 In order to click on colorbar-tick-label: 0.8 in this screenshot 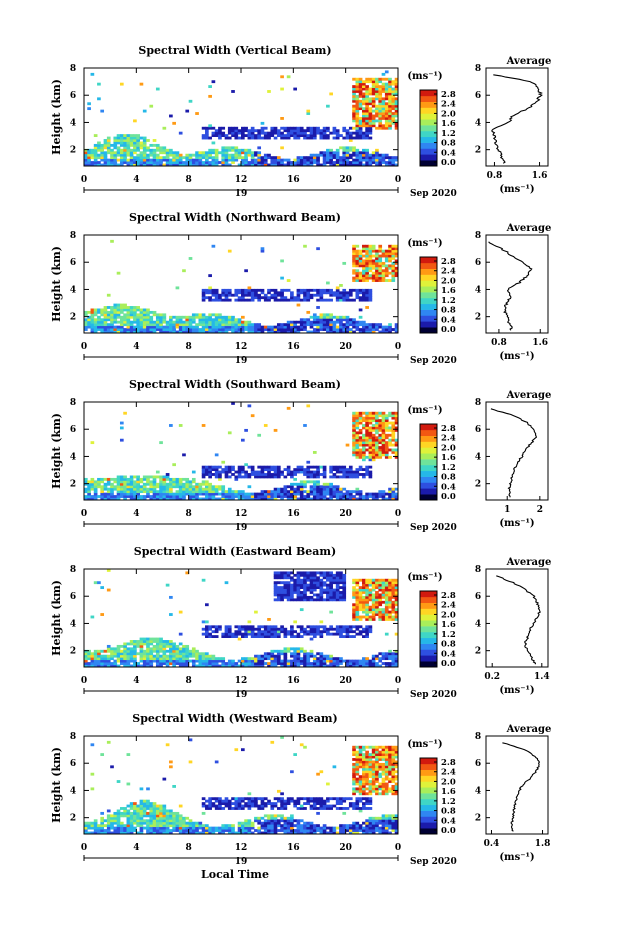, I will do `click(448, 478)`.